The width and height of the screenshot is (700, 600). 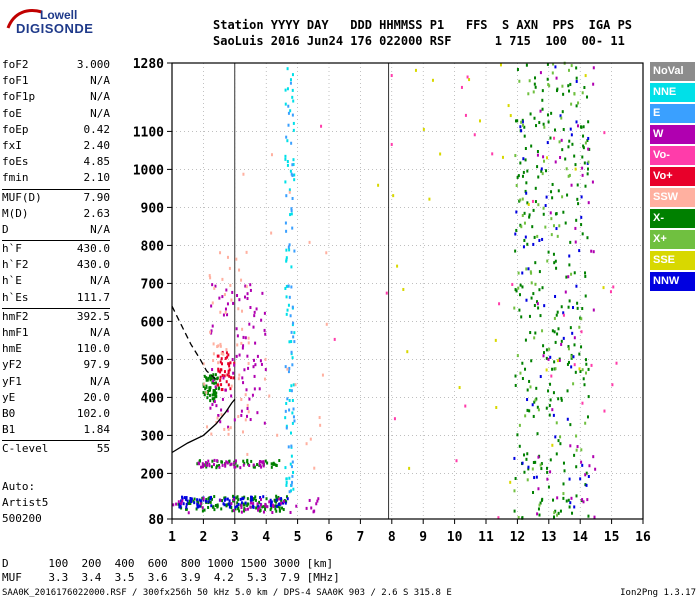 I want to click on param-name: foF2, so click(x=15, y=64).